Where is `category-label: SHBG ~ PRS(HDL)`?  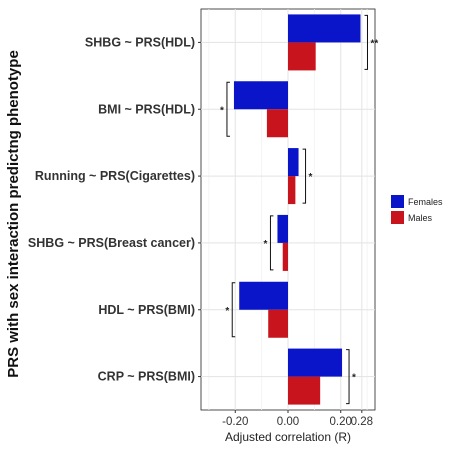
category-label: SHBG ~ PRS(HDL) is located at coordinates (140, 42).